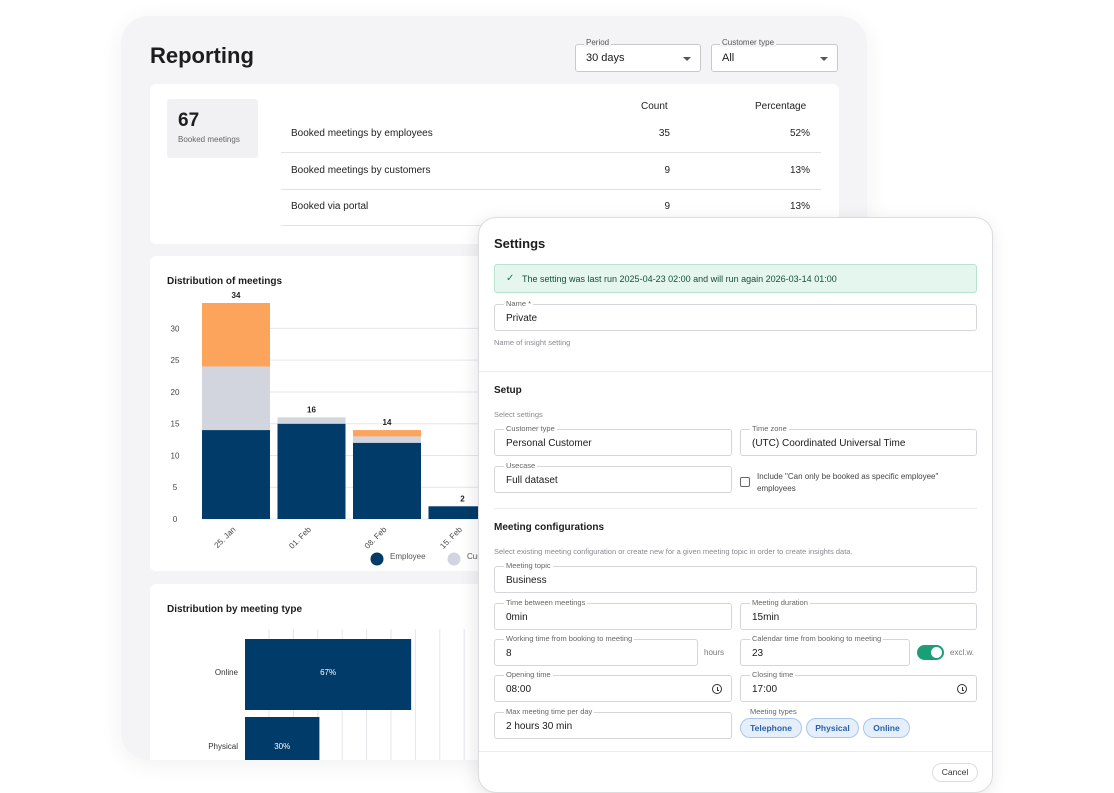  Describe the element at coordinates (518, 414) in the screenshot. I see `setup-helper: Select settings` at that location.